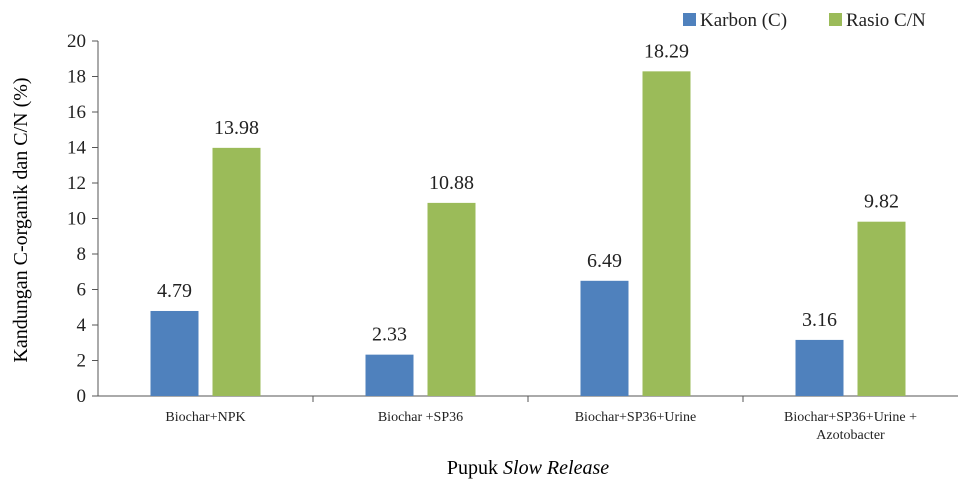 This screenshot has height=483, width=958. Describe the element at coordinates (76, 112) in the screenshot. I see `y-tick-label: 16` at that location.